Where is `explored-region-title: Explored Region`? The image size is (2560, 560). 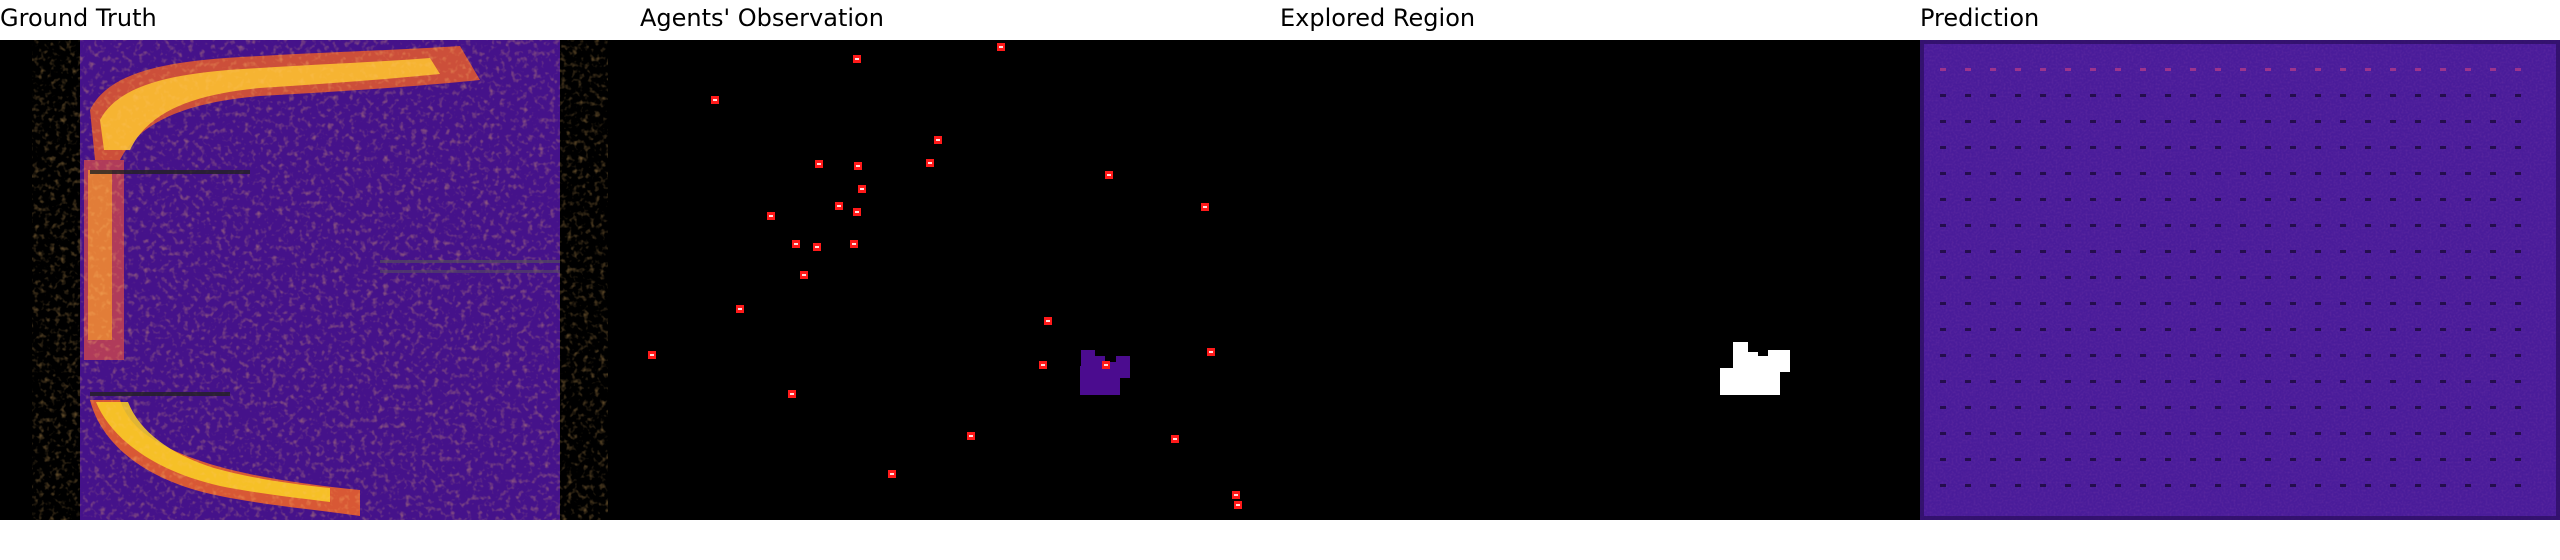
explored-region-title: Explored Region is located at coordinates (1378, 18).